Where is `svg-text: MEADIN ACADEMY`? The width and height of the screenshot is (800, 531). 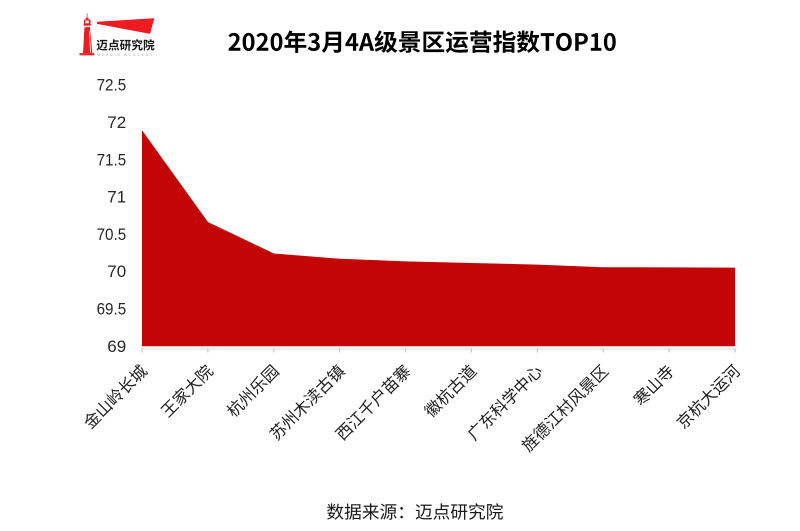 svg-text: MEADIN ACADEMY is located at coordinates (125, 55).